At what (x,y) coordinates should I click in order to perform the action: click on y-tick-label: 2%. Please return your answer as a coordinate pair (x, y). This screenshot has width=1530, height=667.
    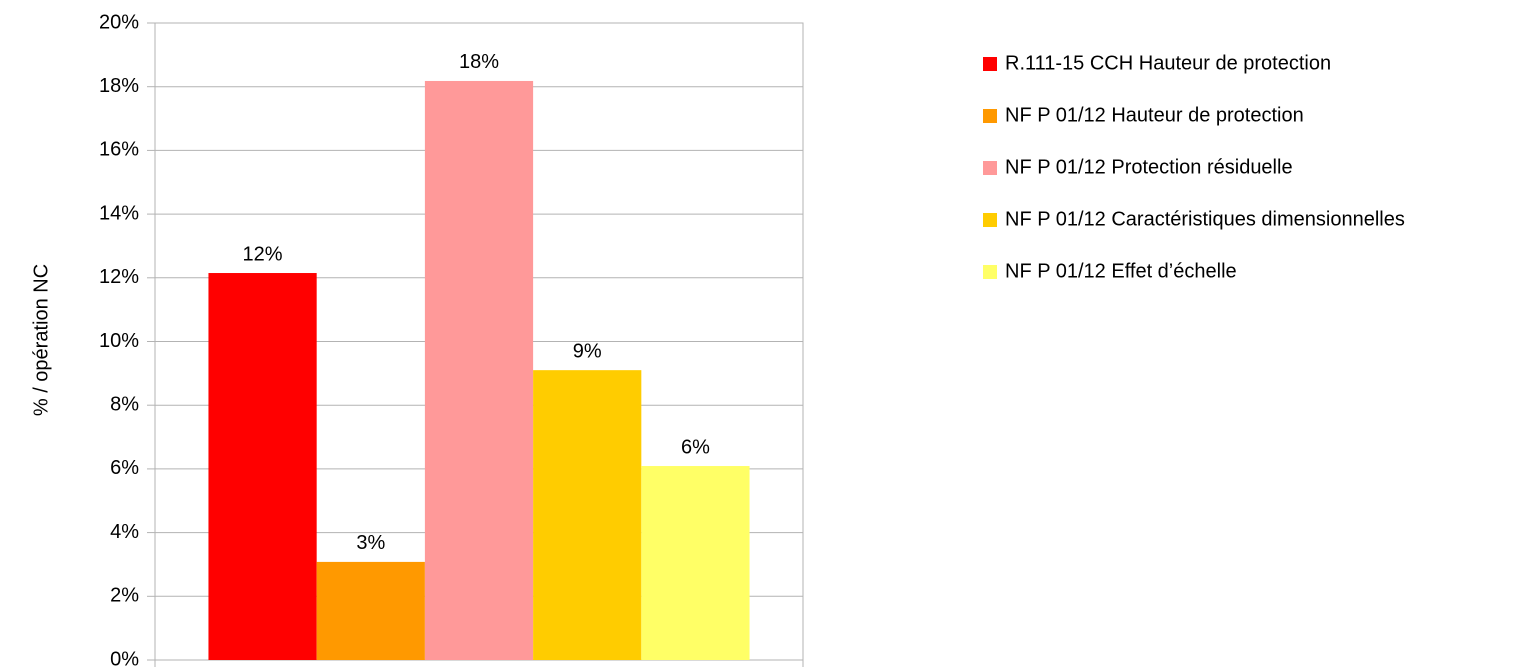
    Looking at the image, I should click on (124, 596).